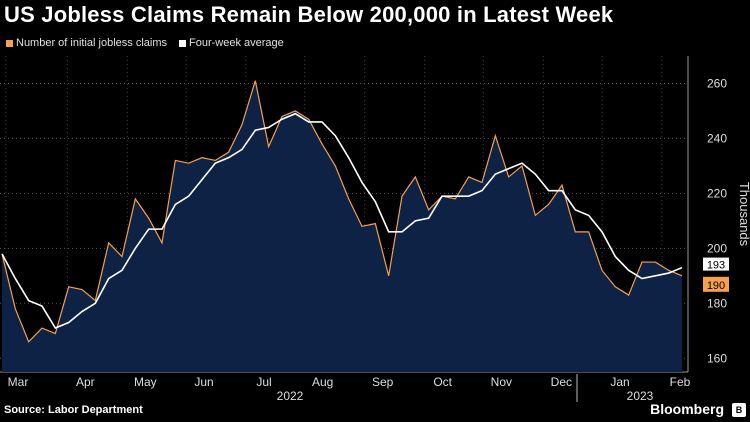 This screenshot has height=422, width=750. I want to click on x-tick-label-mar: Mar, so click(18, 382).